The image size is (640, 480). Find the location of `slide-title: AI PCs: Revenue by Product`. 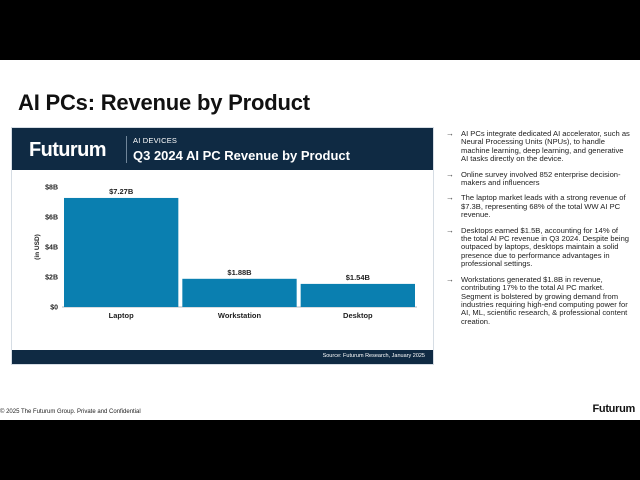

slide-title: AI PCs: Revenue by Product is located at coordinates (164, 102).